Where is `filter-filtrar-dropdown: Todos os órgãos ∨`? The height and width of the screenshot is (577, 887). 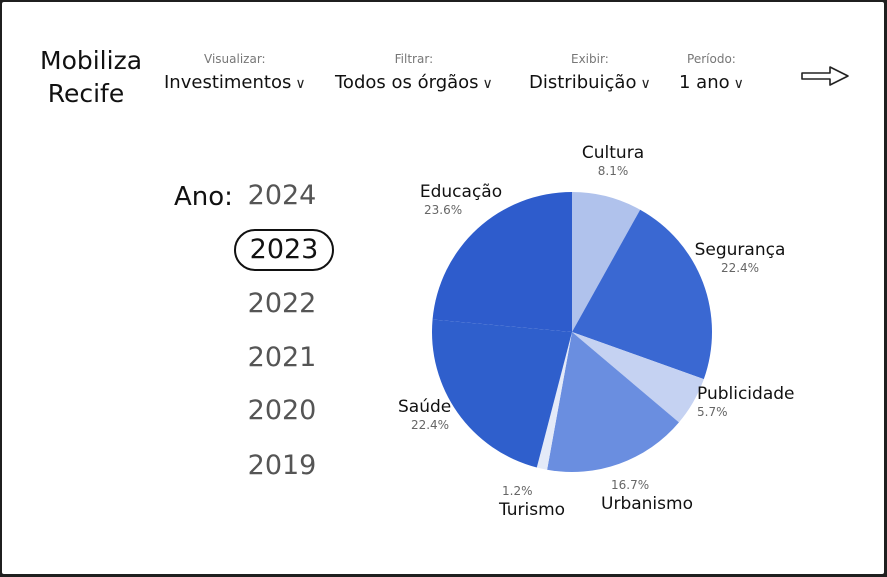 filter-filtrar-dropdown: Todos os órgãos ∨ is located at coordinates (414, 82).